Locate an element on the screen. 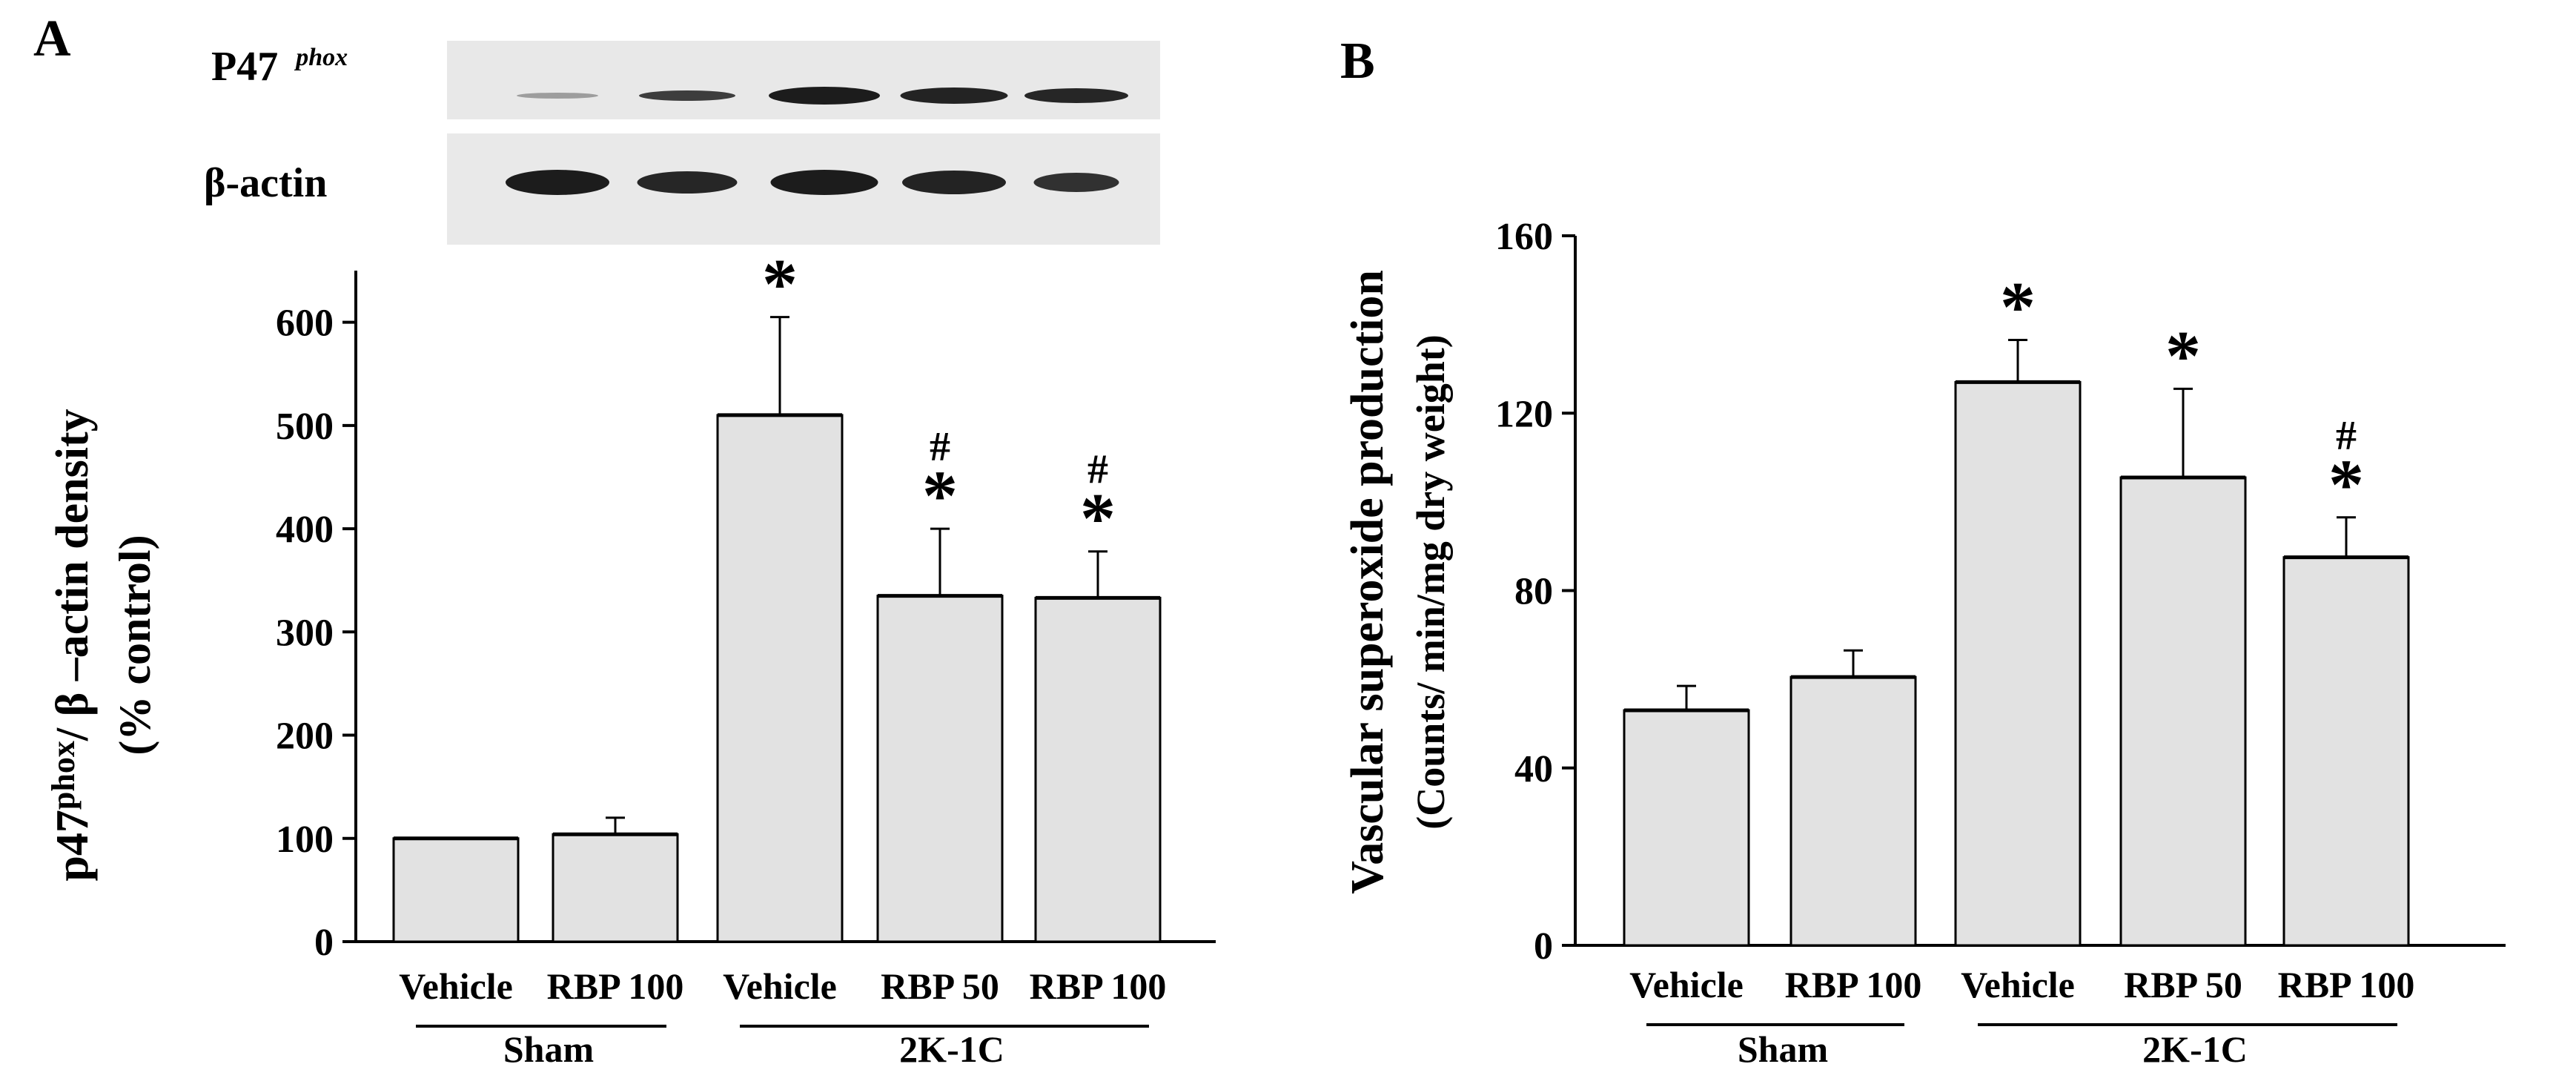 This screenshot has width=2576, height=1084. y-tick-label: 200 is located at coordinates (305, 737).